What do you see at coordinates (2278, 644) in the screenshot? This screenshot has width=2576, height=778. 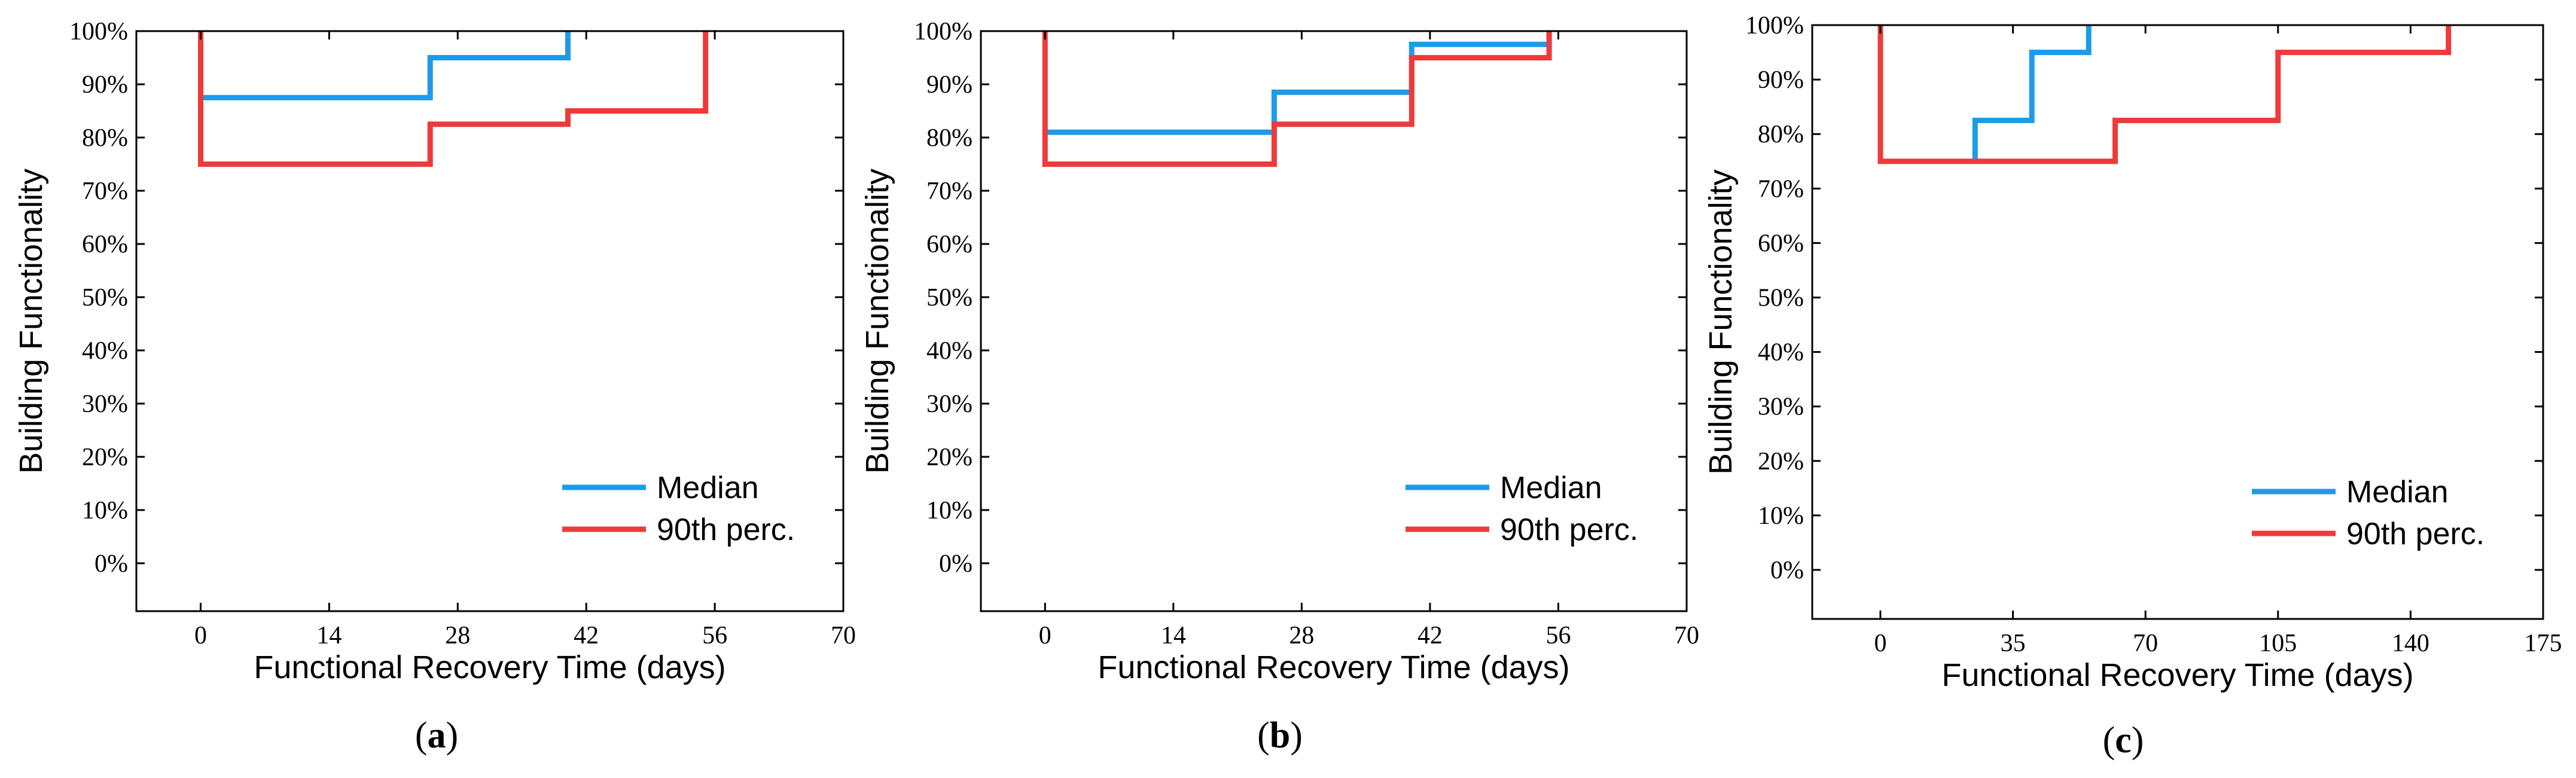 I see `x-tick-label: 105` at bounding box center [2278, 644].